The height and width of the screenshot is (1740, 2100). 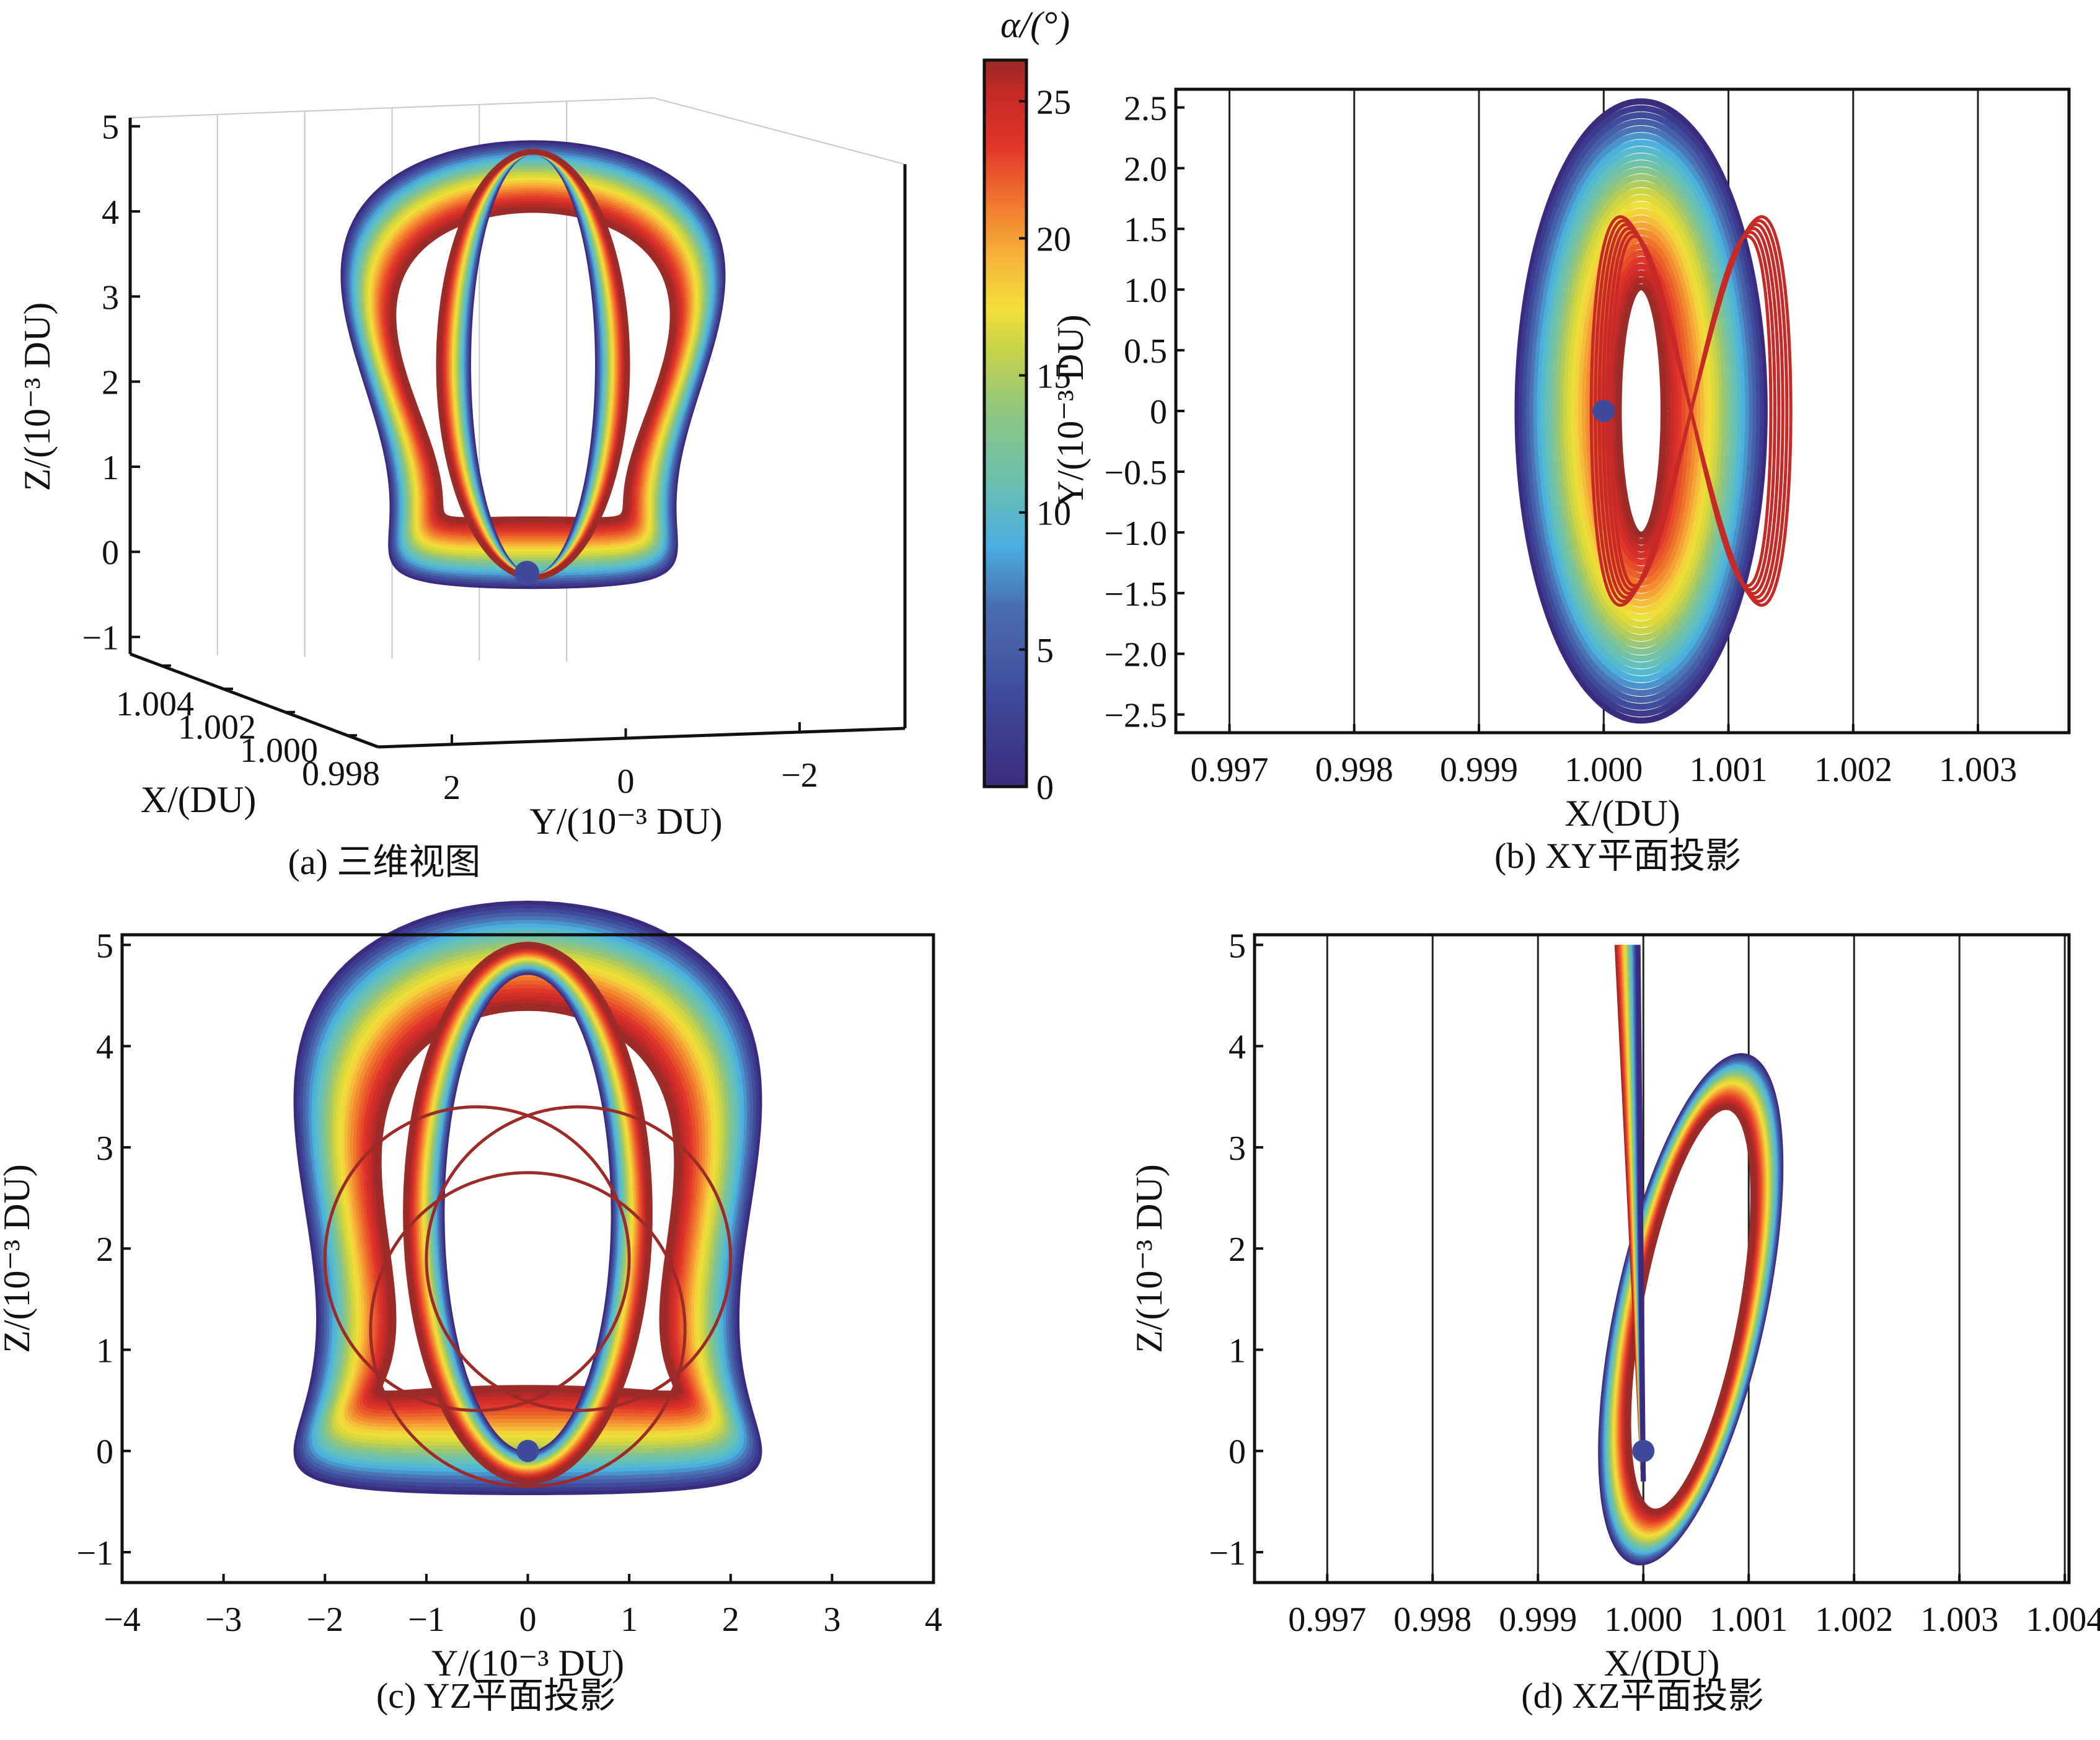 I want to click on y-tick-label: 1.5, so click(x=1145, y=230).